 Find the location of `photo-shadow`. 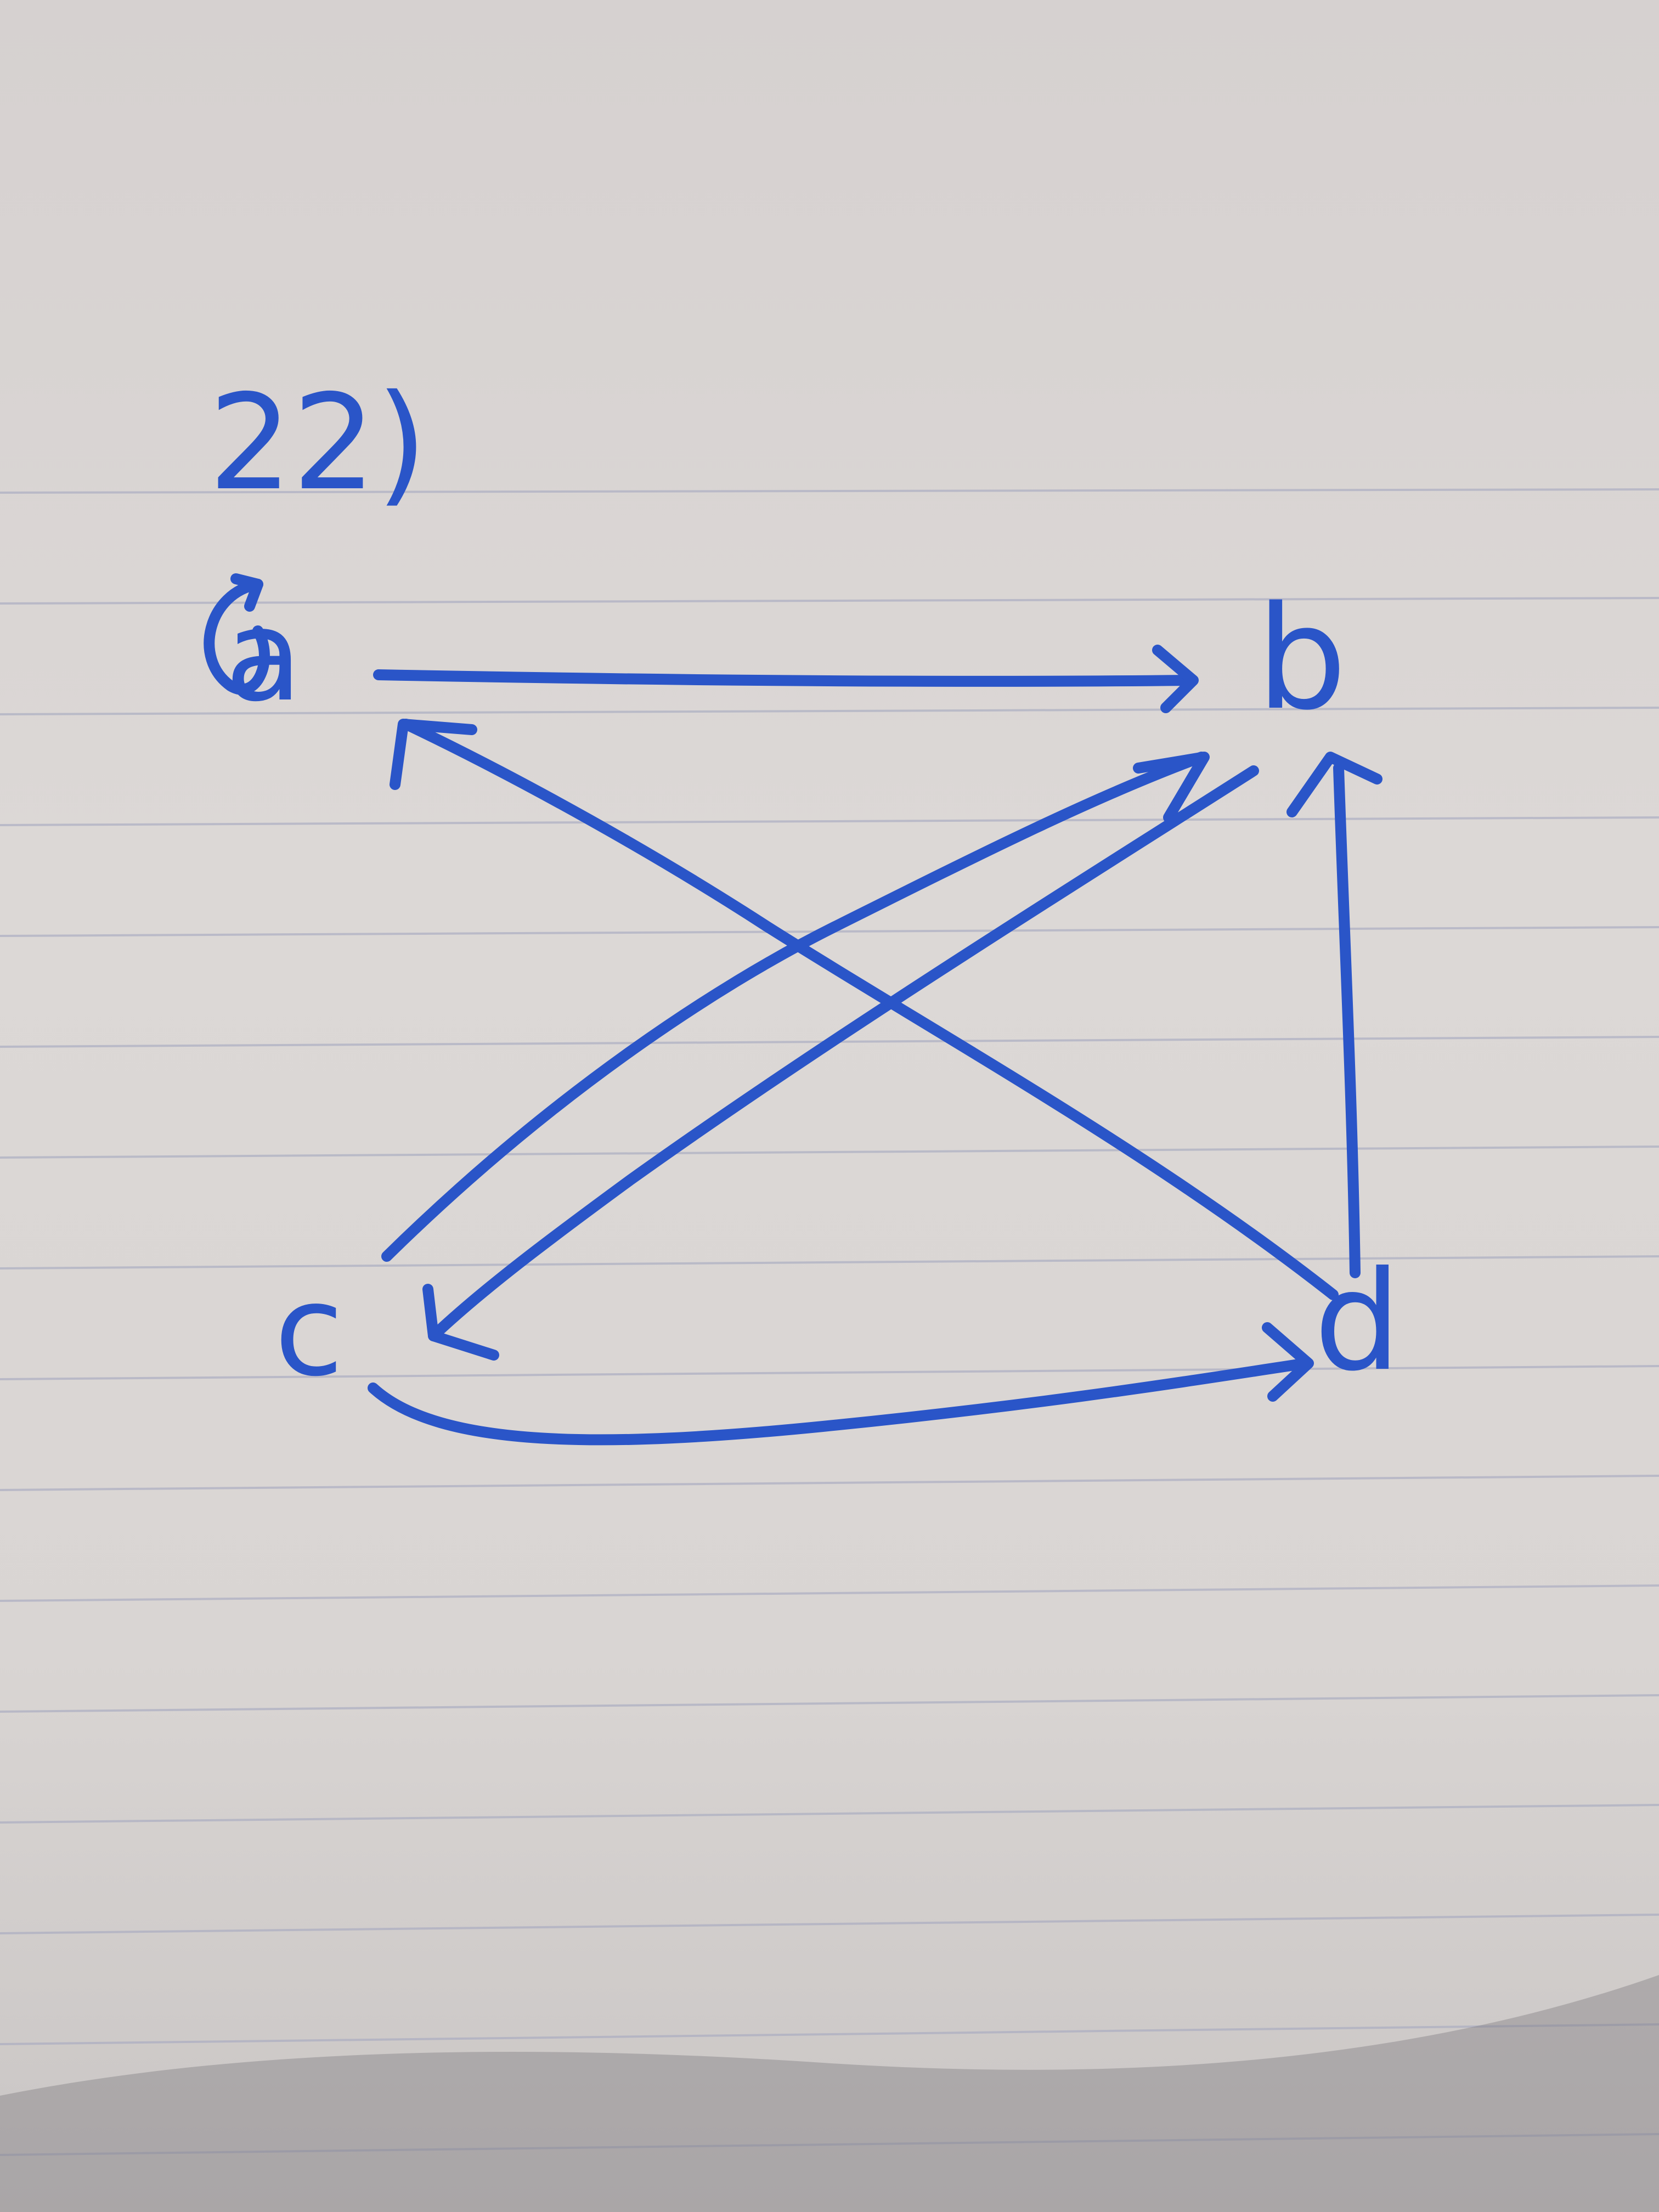

photo-shadow is located at coordinates (830, 2093).